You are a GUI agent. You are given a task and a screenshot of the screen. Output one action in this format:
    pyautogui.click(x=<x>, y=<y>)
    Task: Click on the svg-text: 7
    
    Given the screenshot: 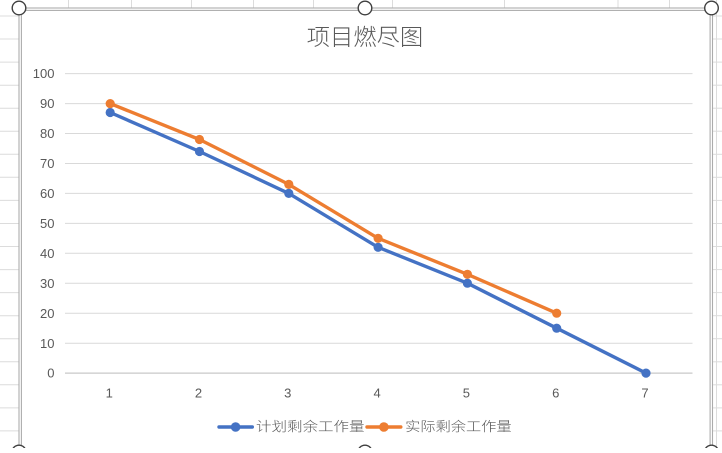 What is the action you would take?
    pyautogui.click(x=644, y=392)
    